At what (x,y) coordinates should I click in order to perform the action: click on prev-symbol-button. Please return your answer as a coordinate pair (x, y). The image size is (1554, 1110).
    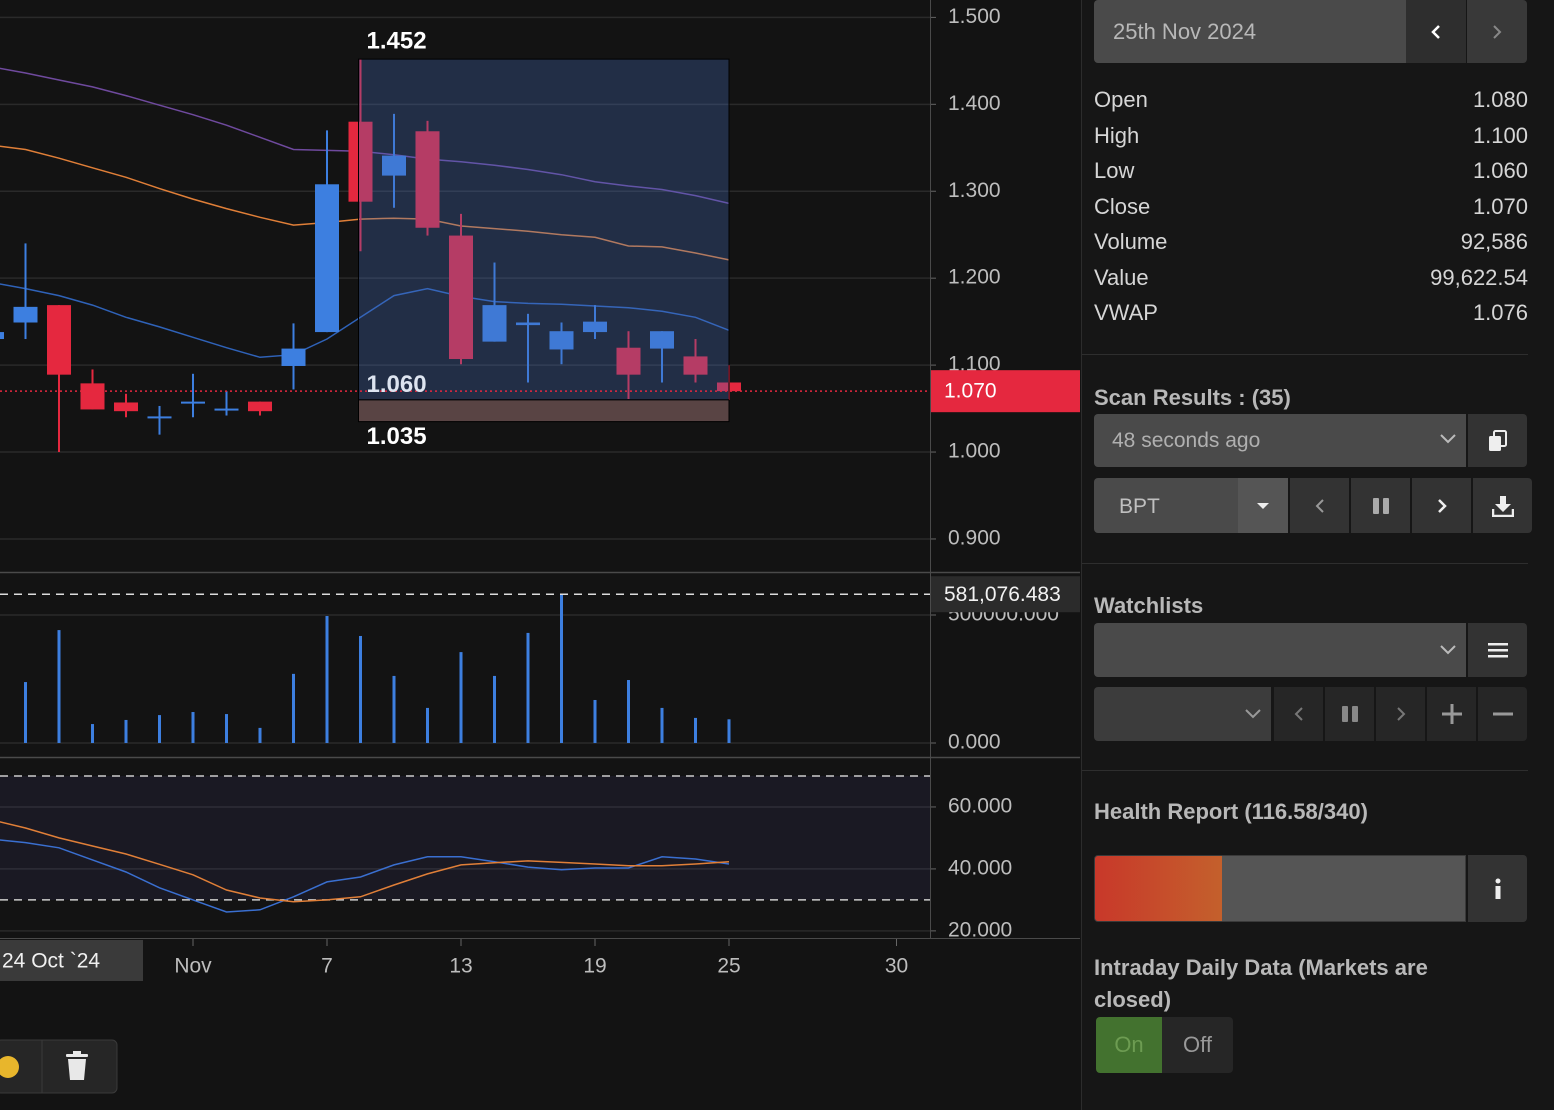
    Looking at the image, I should click on (1319, 505).